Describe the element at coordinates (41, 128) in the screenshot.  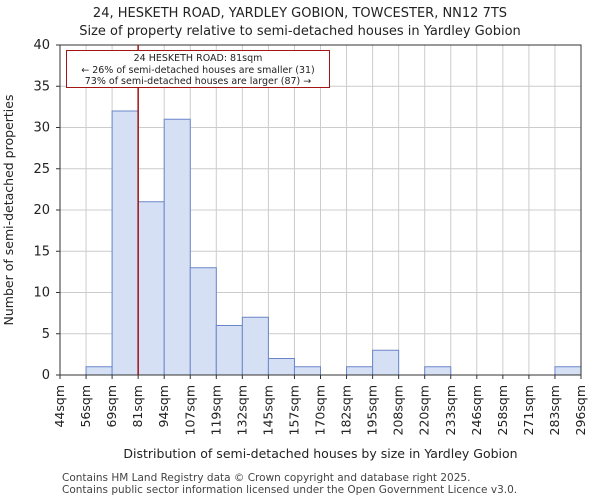
I see `y-tick-label: 30` at that location.